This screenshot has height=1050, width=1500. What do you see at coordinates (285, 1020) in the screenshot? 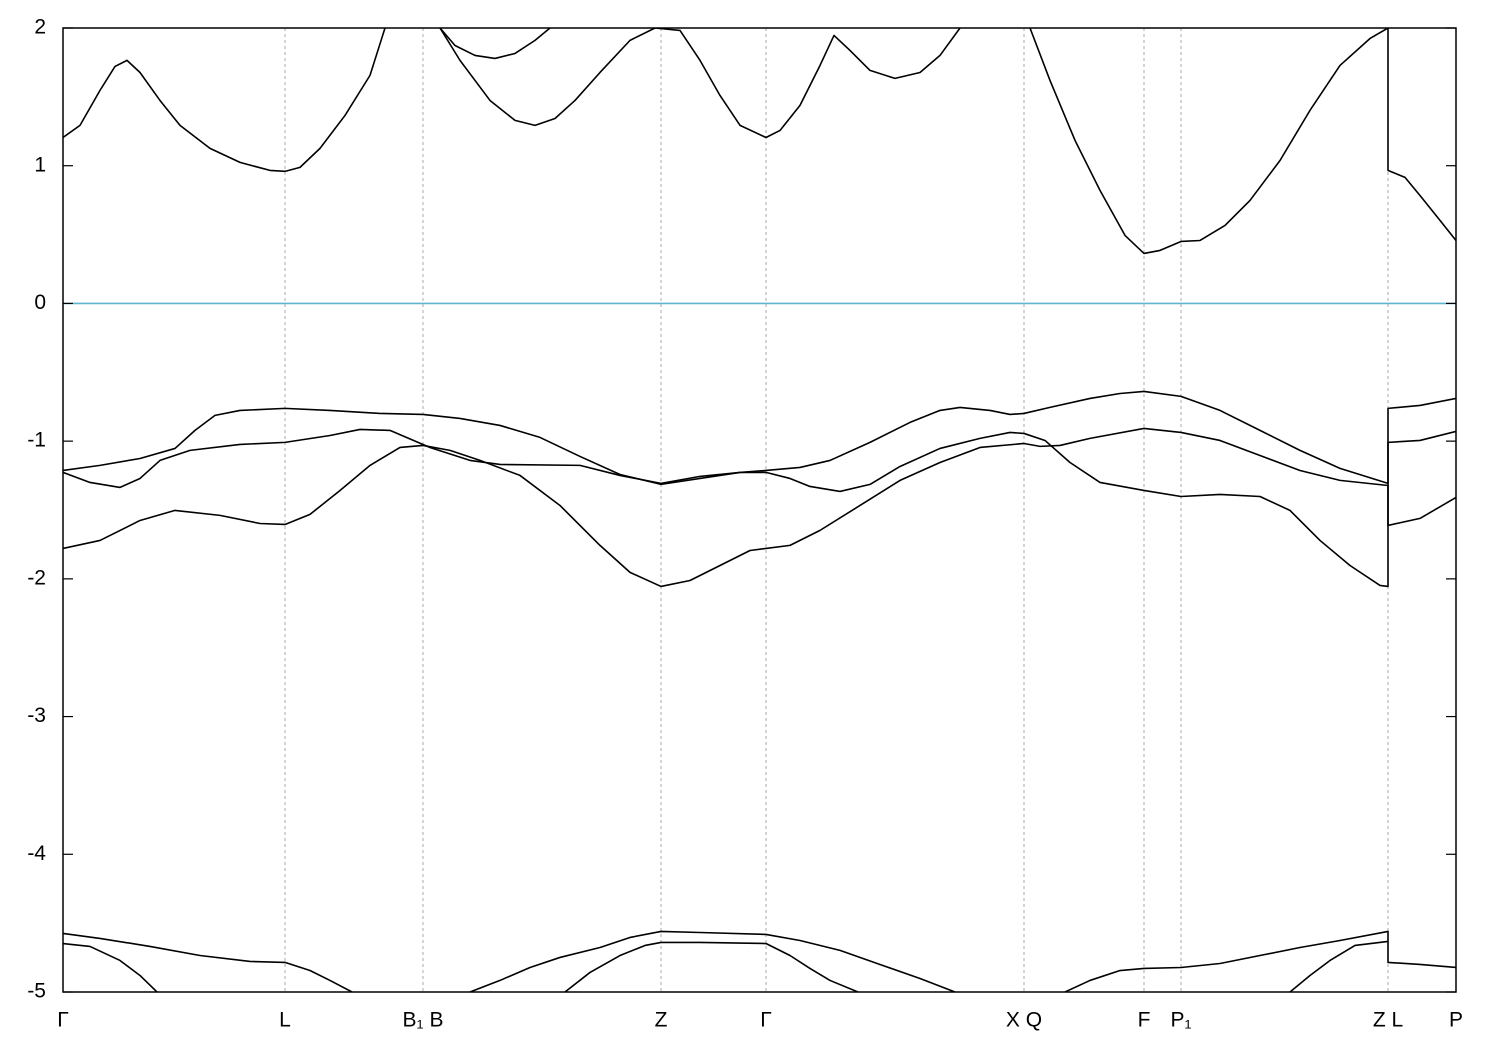
I see `x-tick-label: L` at bounding box center [285, 1020].